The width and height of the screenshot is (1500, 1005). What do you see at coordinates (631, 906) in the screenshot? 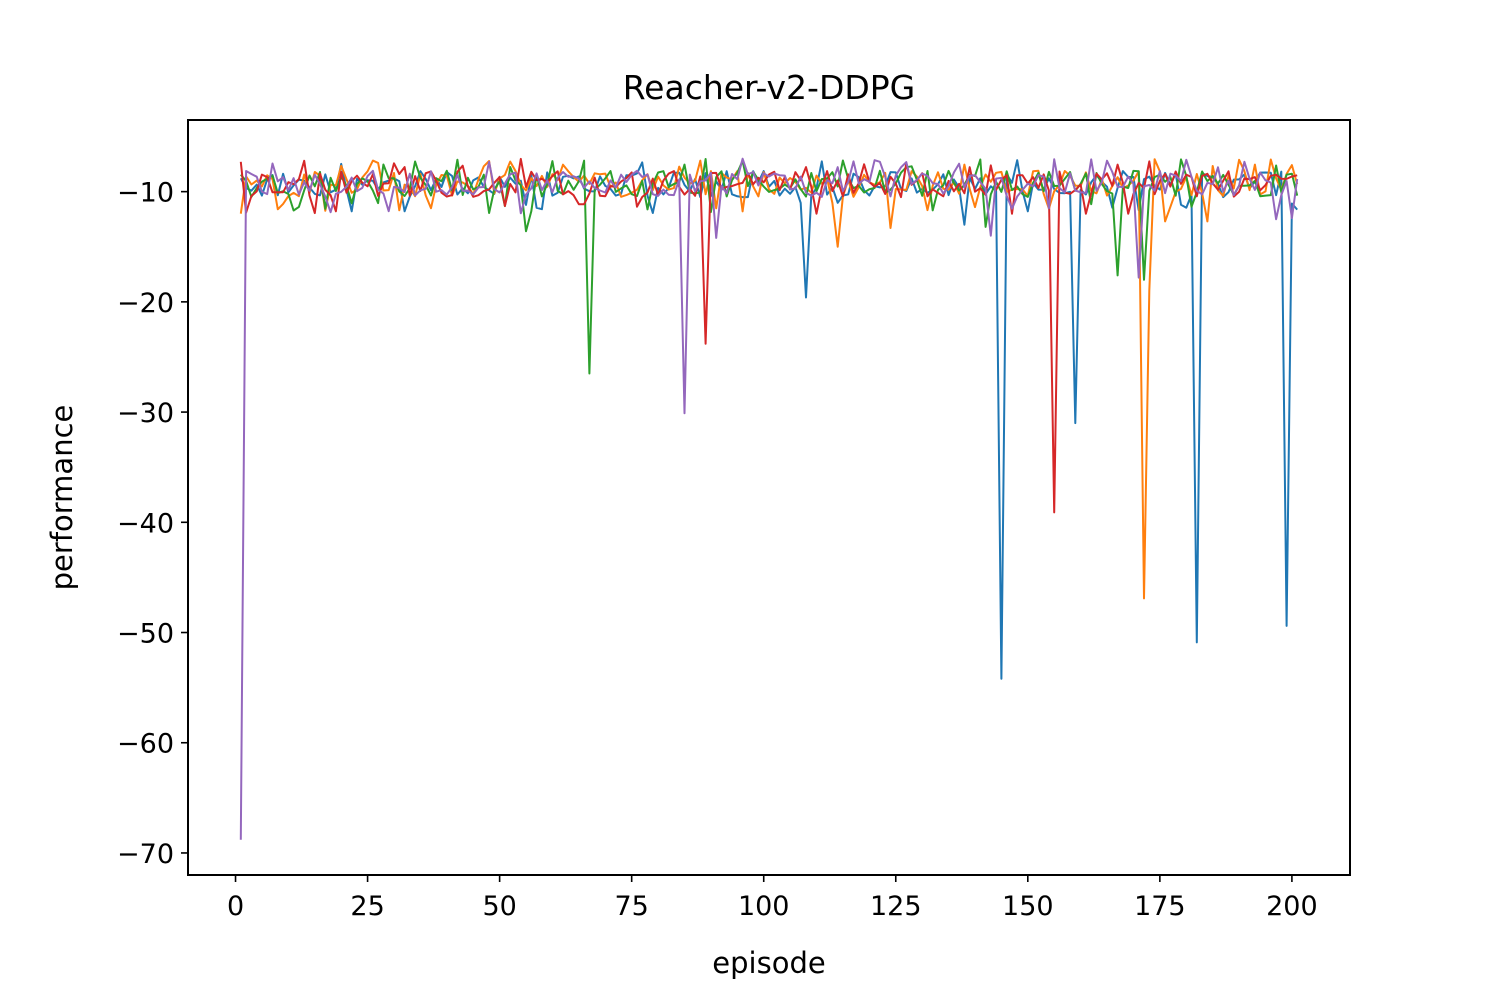
I see `x-tick-label: 75` at bounding box center [631, 906].